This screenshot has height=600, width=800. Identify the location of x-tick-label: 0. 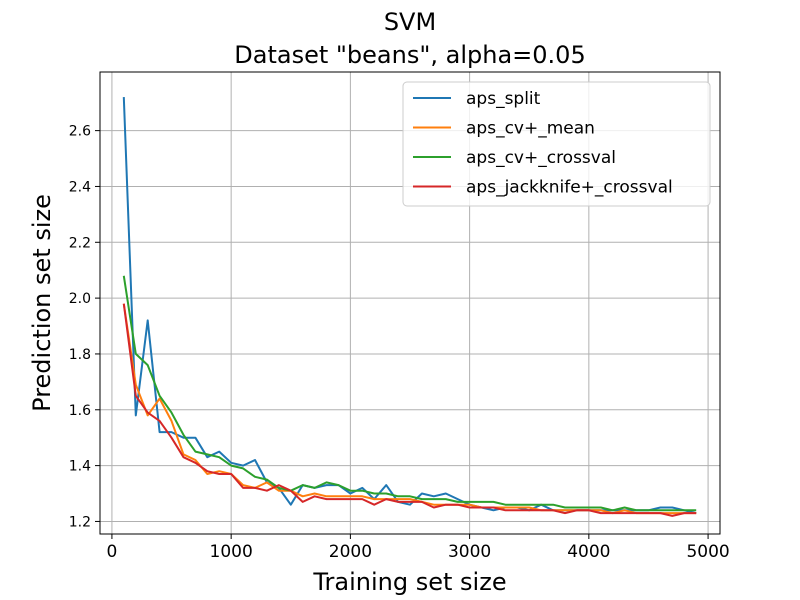
(112, 552).